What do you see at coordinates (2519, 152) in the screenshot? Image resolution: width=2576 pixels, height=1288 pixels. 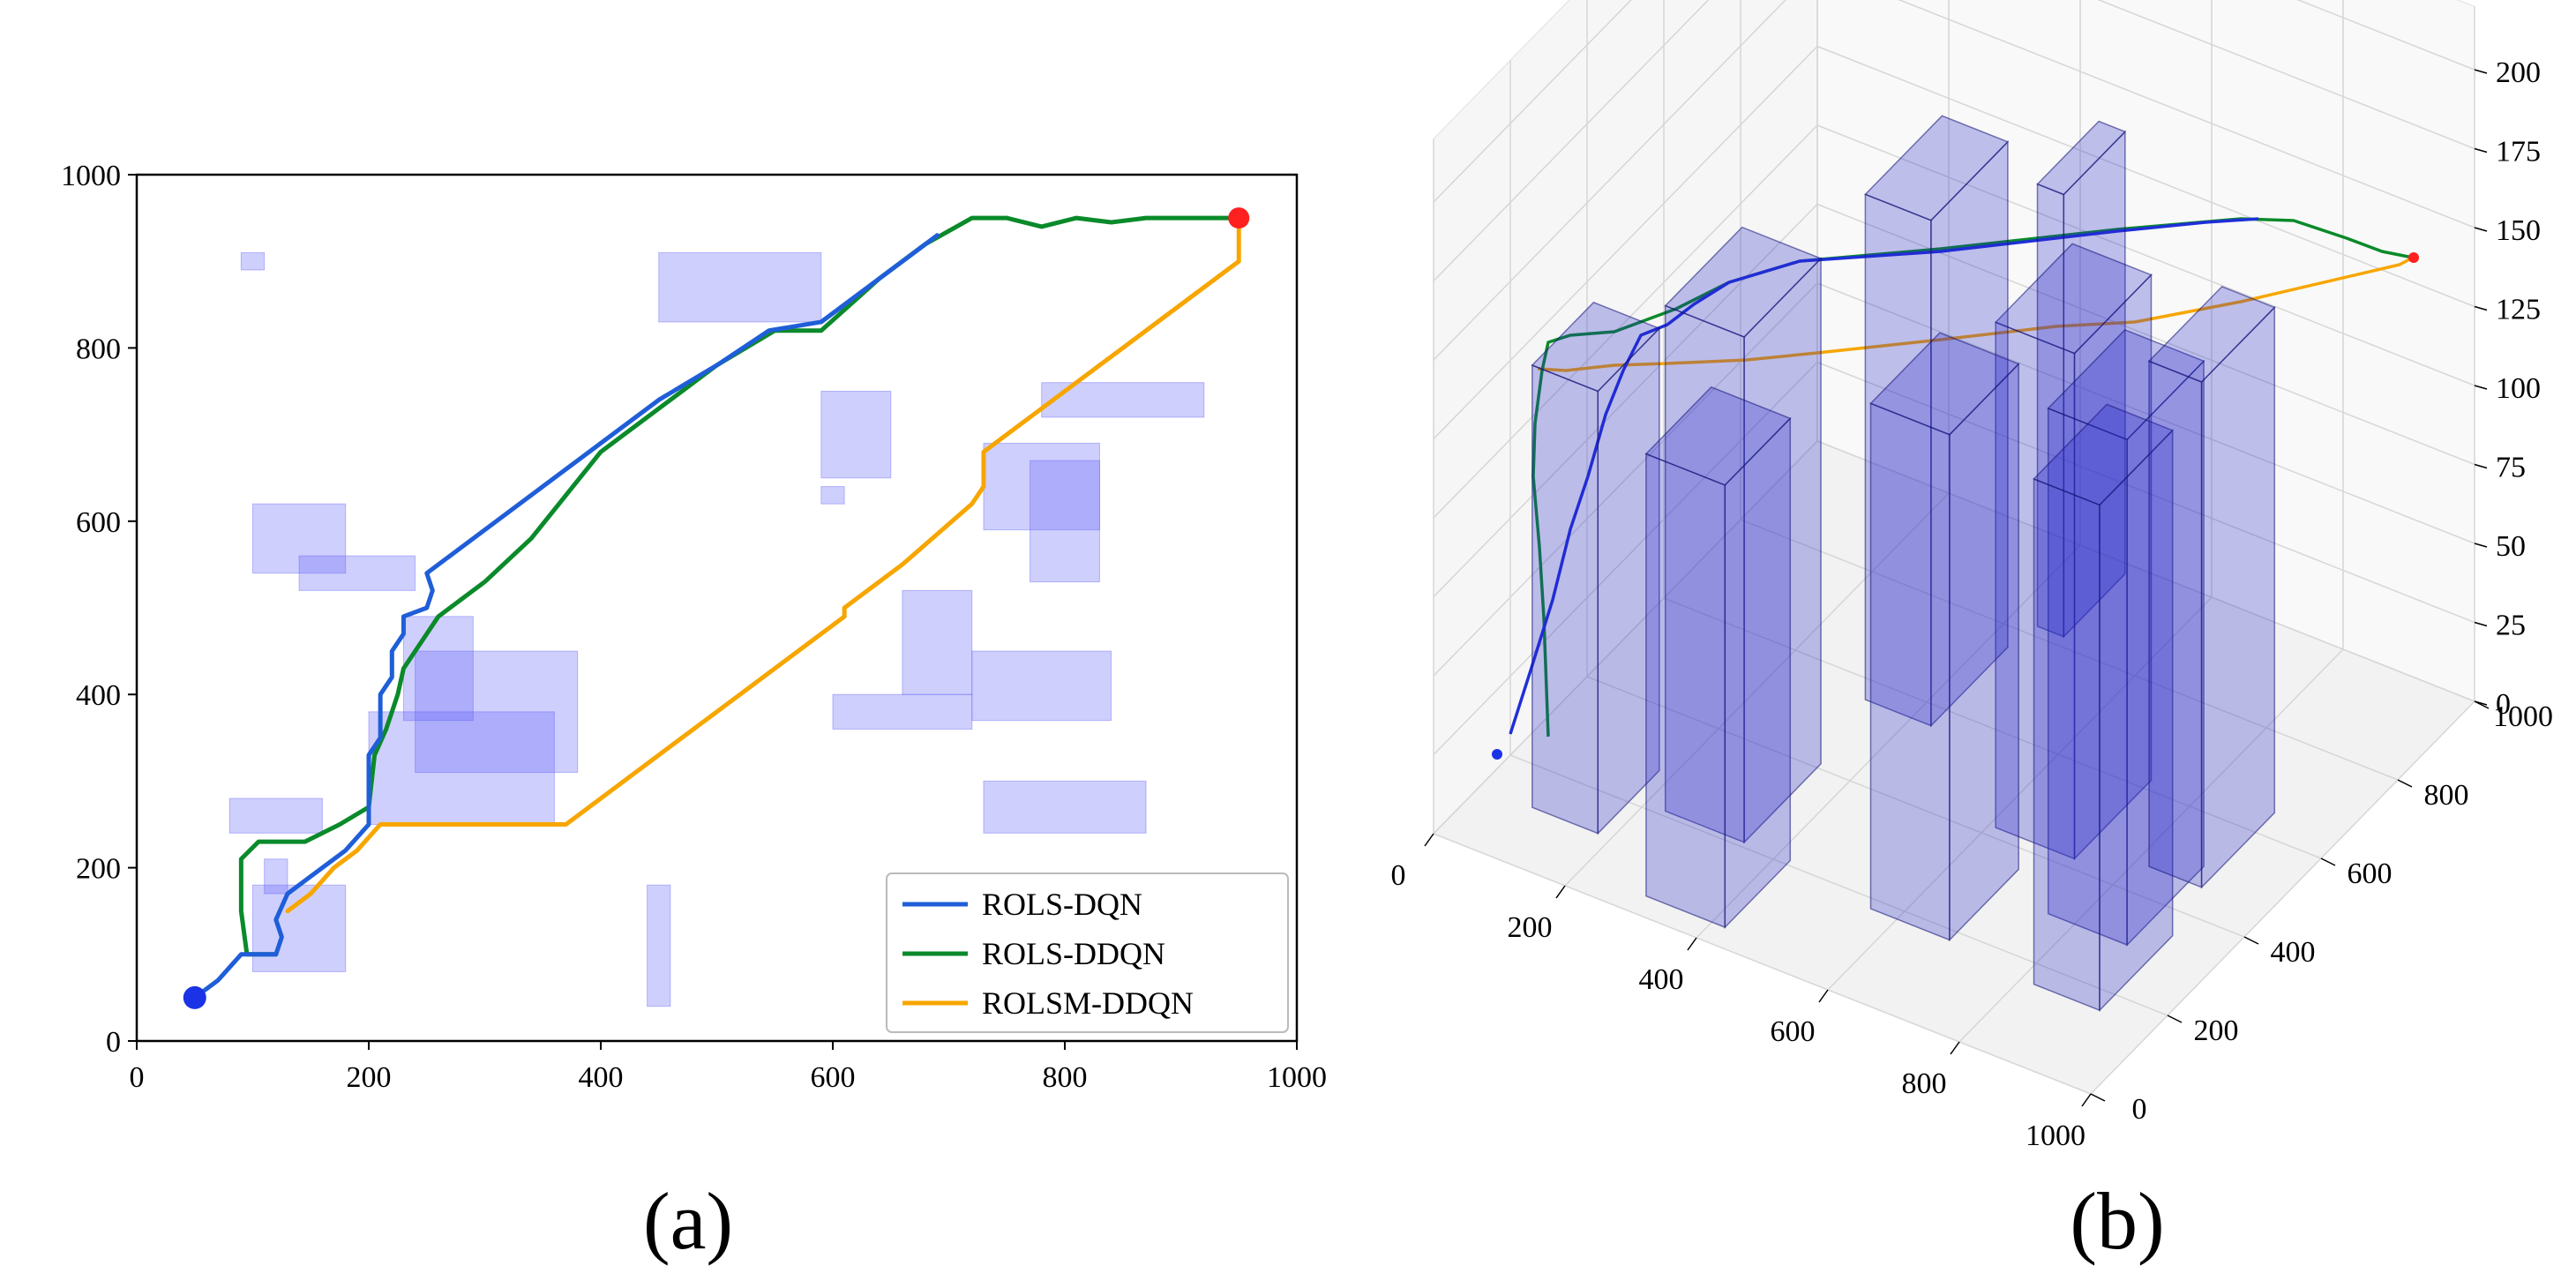 I see `z-tick-label: 175` at bounding box center [2519, 152].